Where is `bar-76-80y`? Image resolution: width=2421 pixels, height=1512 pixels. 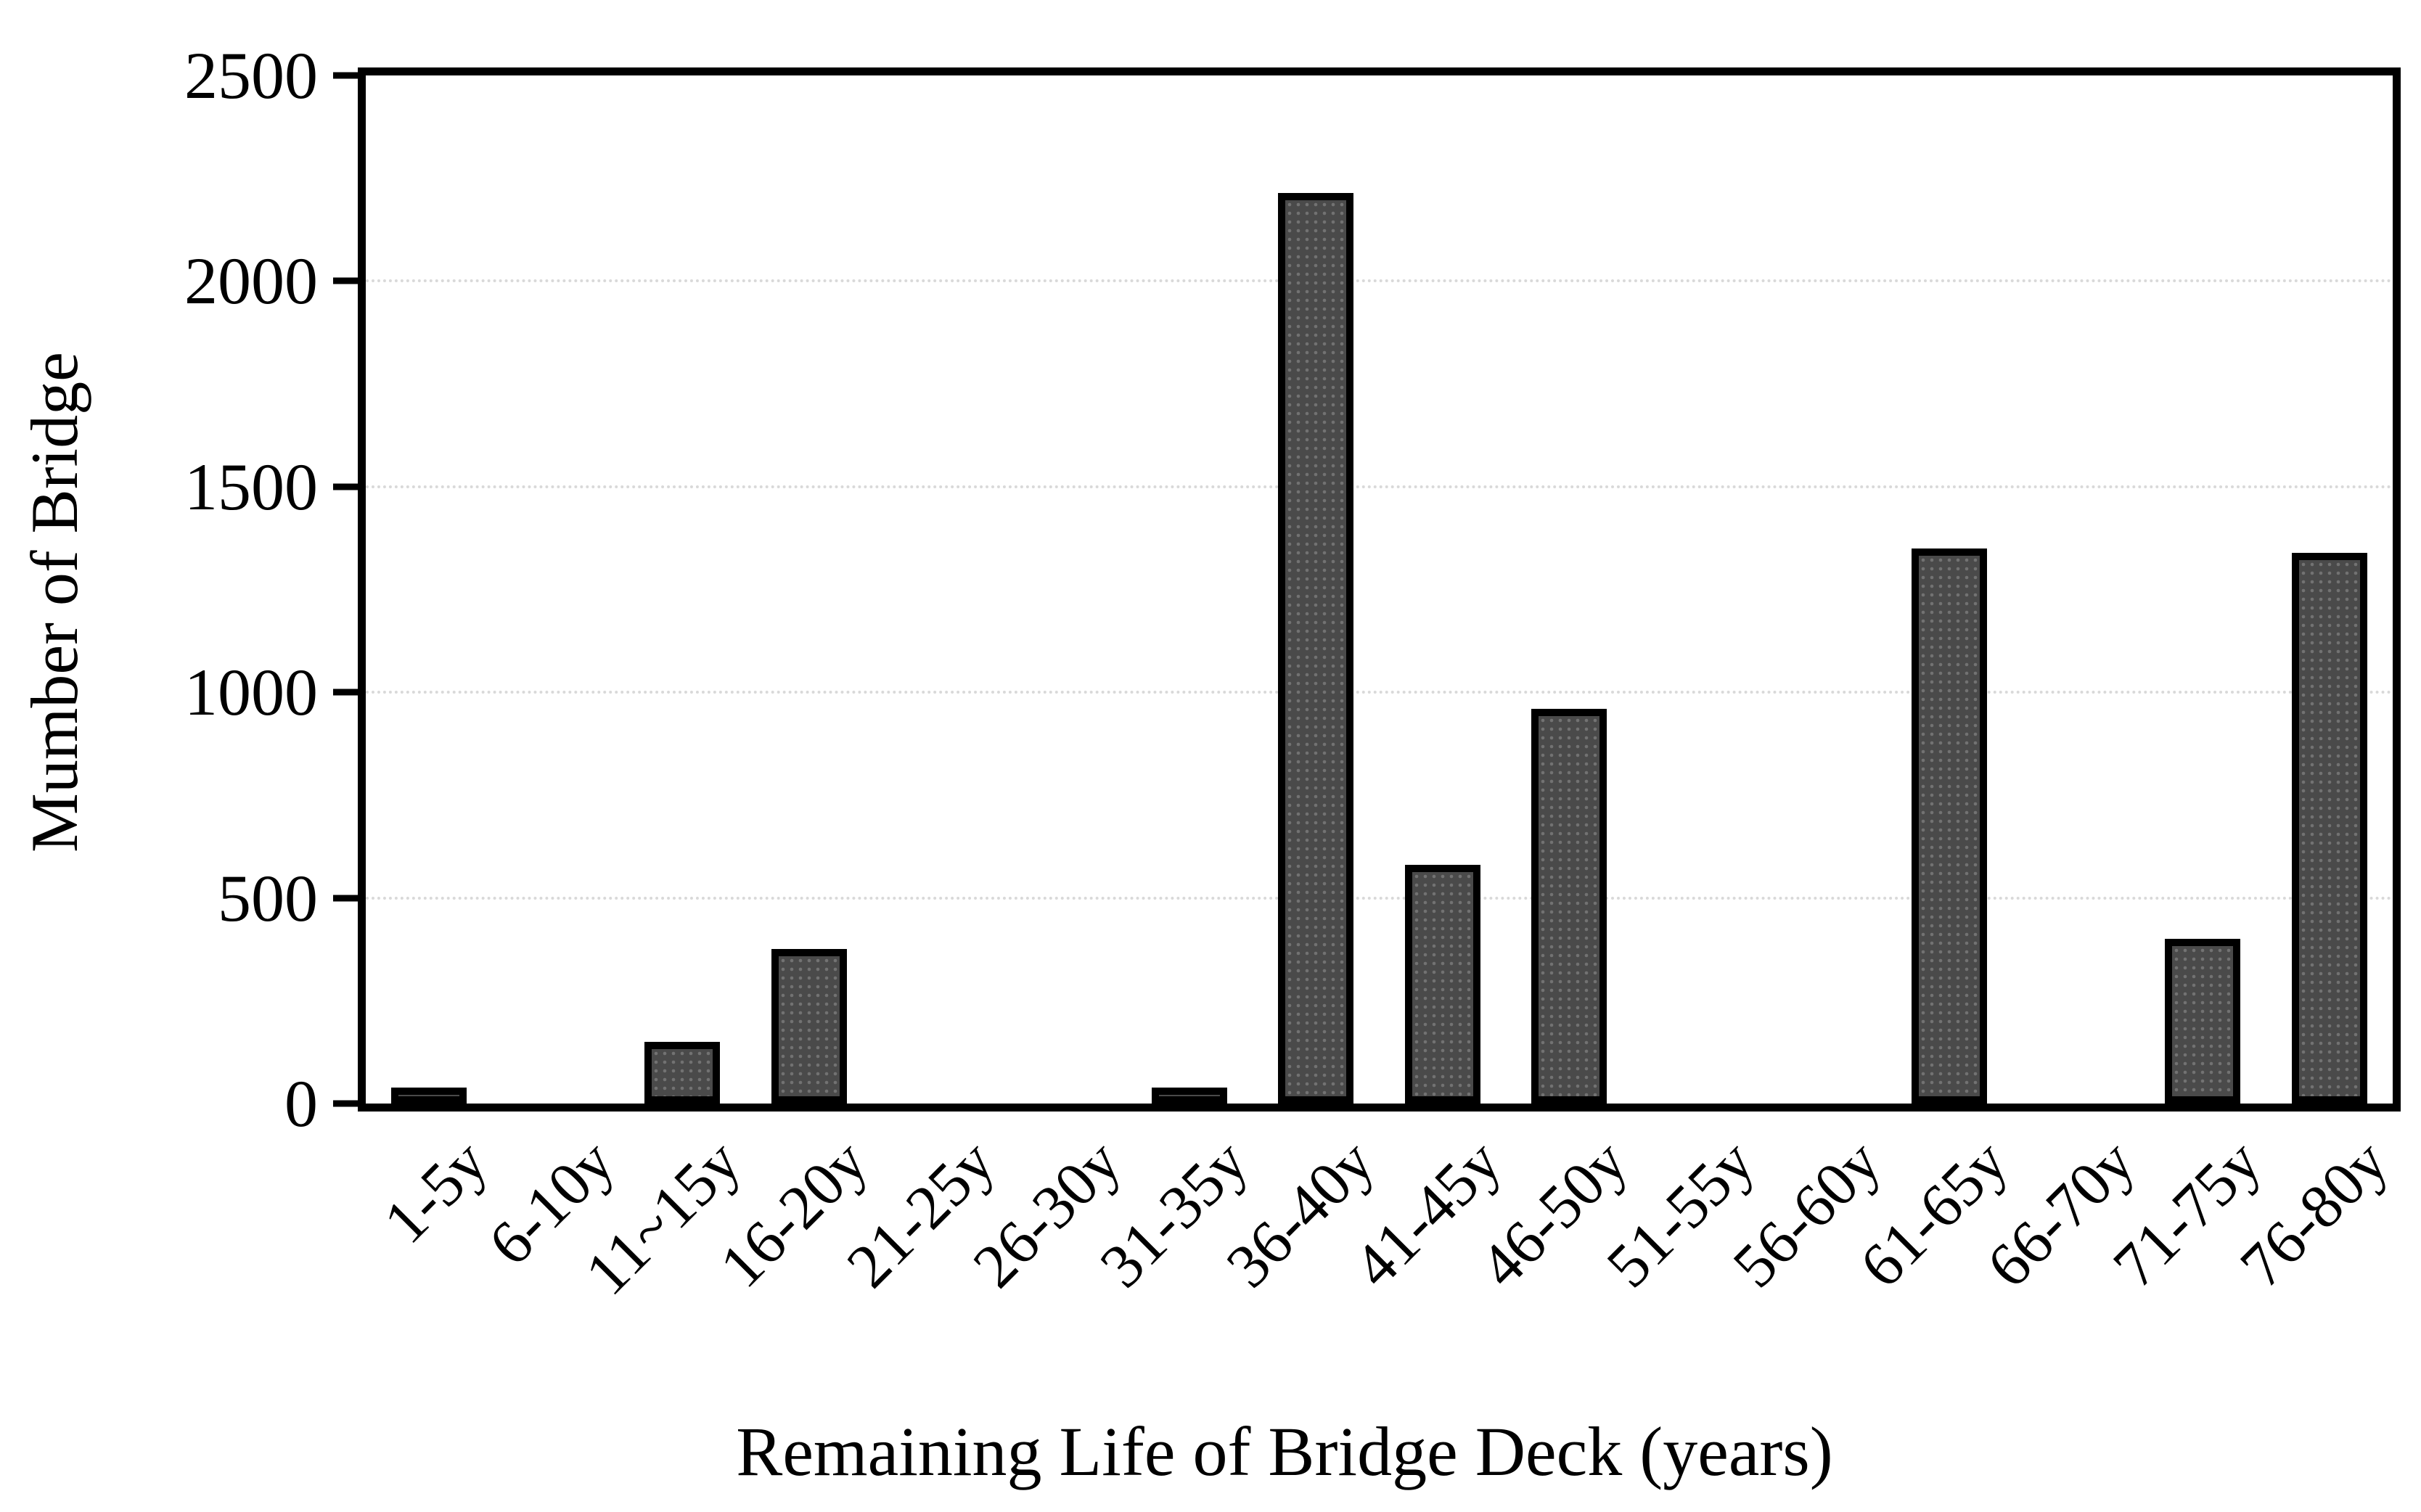 bar-76-80y is located at coordinates (2329, 828).